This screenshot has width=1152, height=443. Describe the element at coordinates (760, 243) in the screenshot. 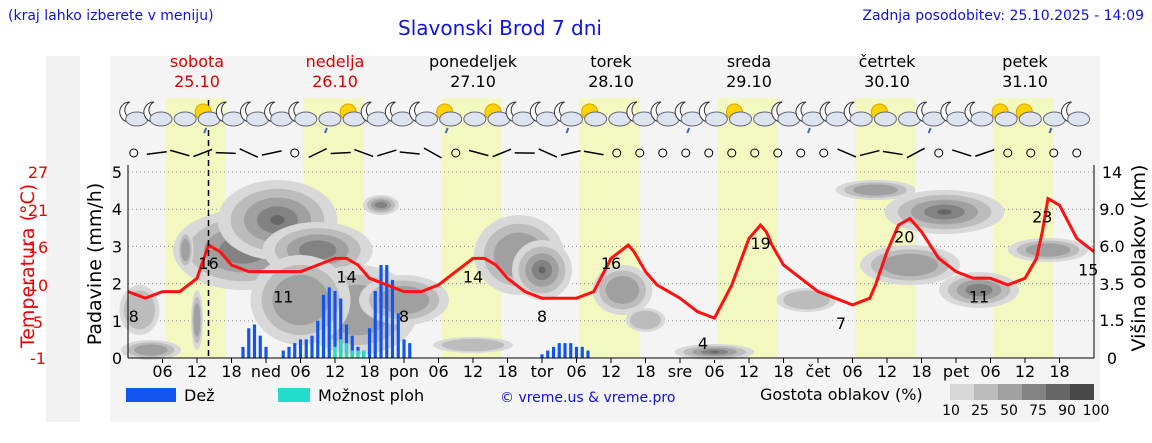

I see `temperature-label: 19` at that location.